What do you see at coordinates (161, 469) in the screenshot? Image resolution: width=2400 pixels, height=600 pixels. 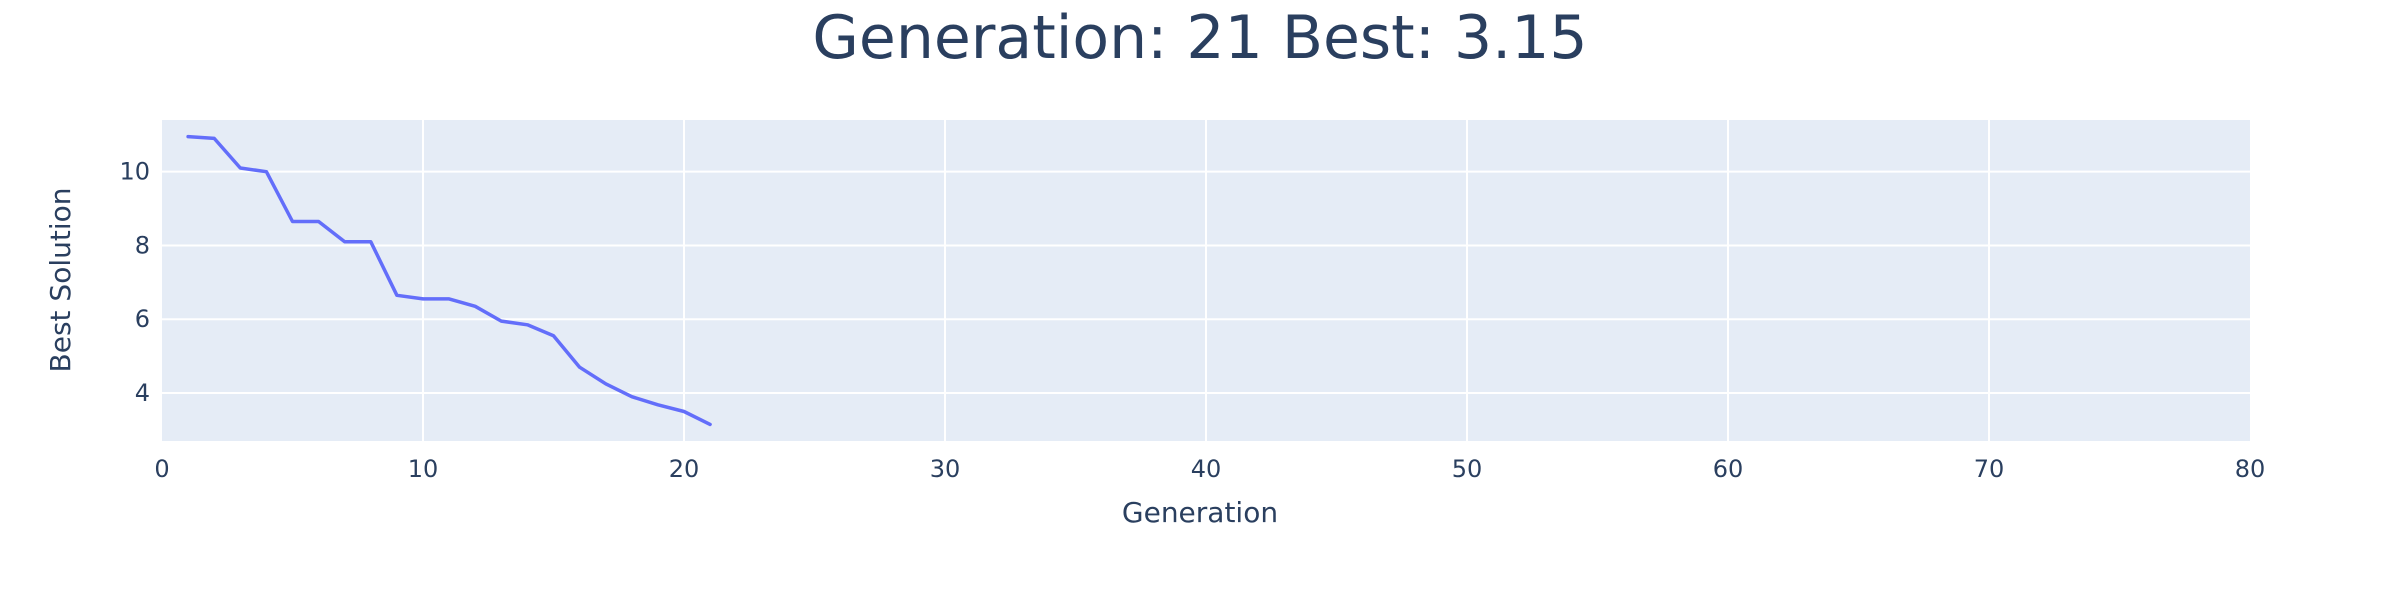 I see `x-tick-label: 0` at bounding box center [161, 469].